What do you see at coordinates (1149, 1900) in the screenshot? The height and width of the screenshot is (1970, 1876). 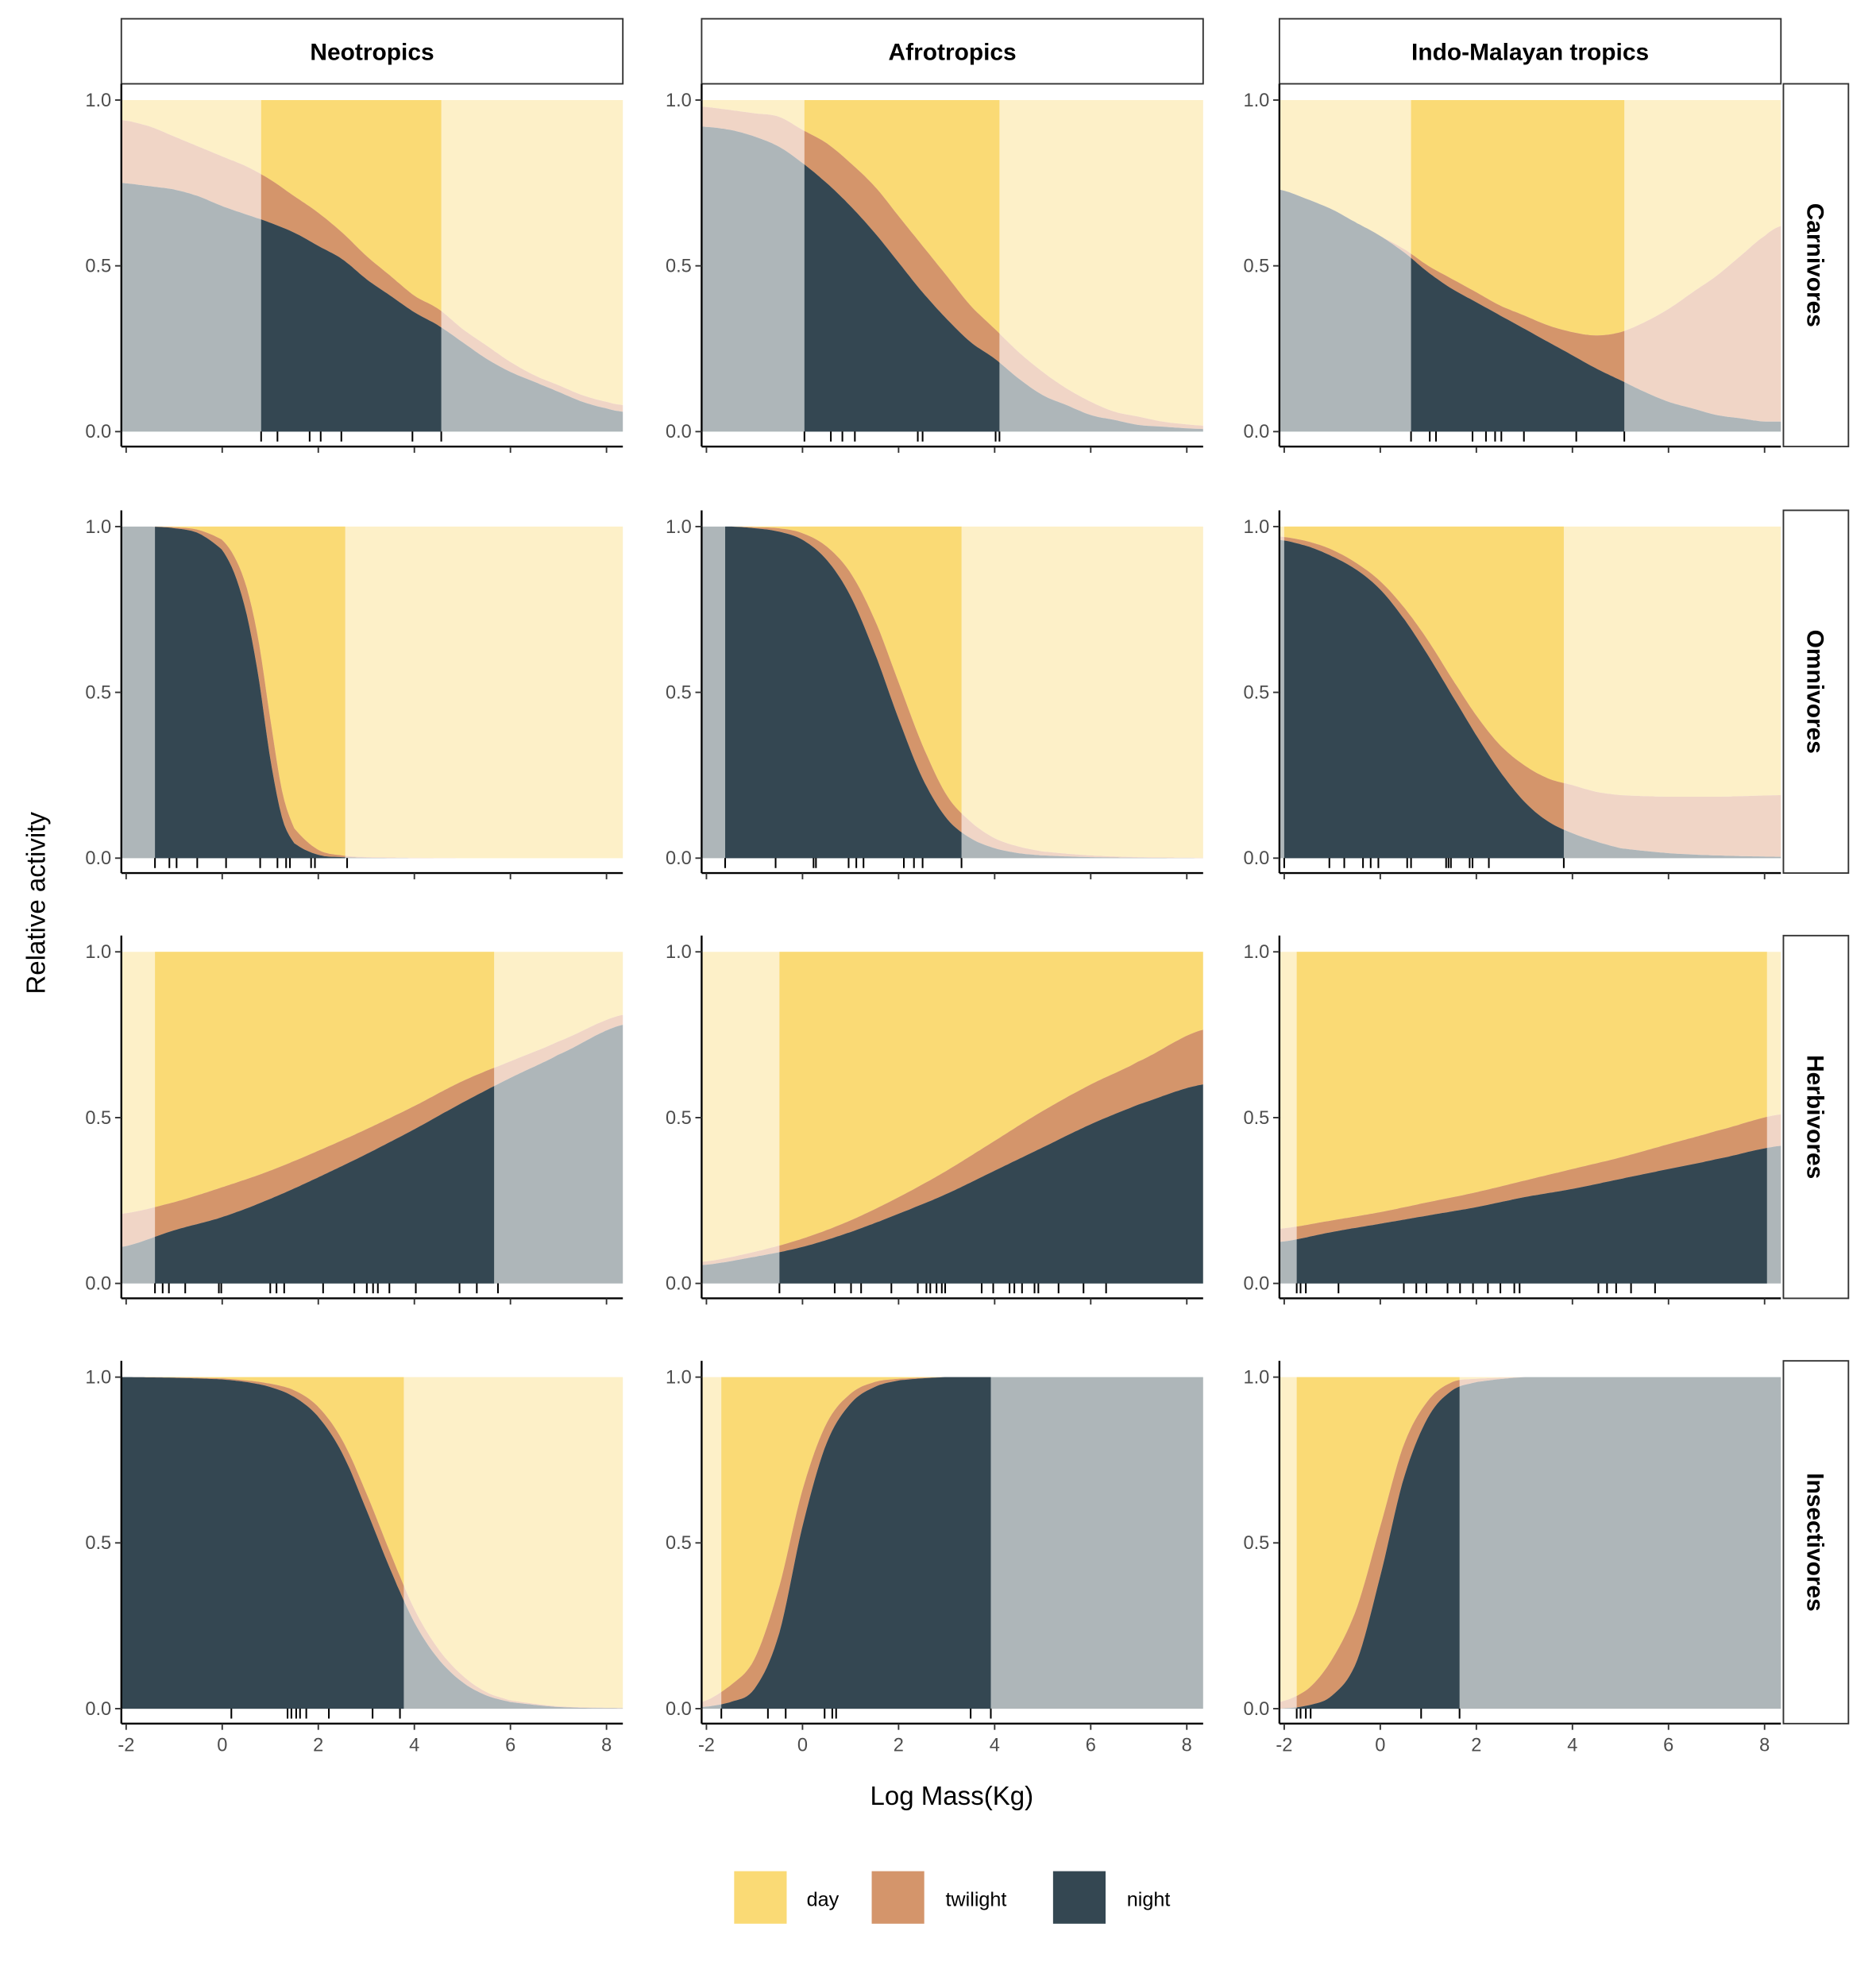 I see `legend-label-night: night` at bounding box center [1149, 1900].